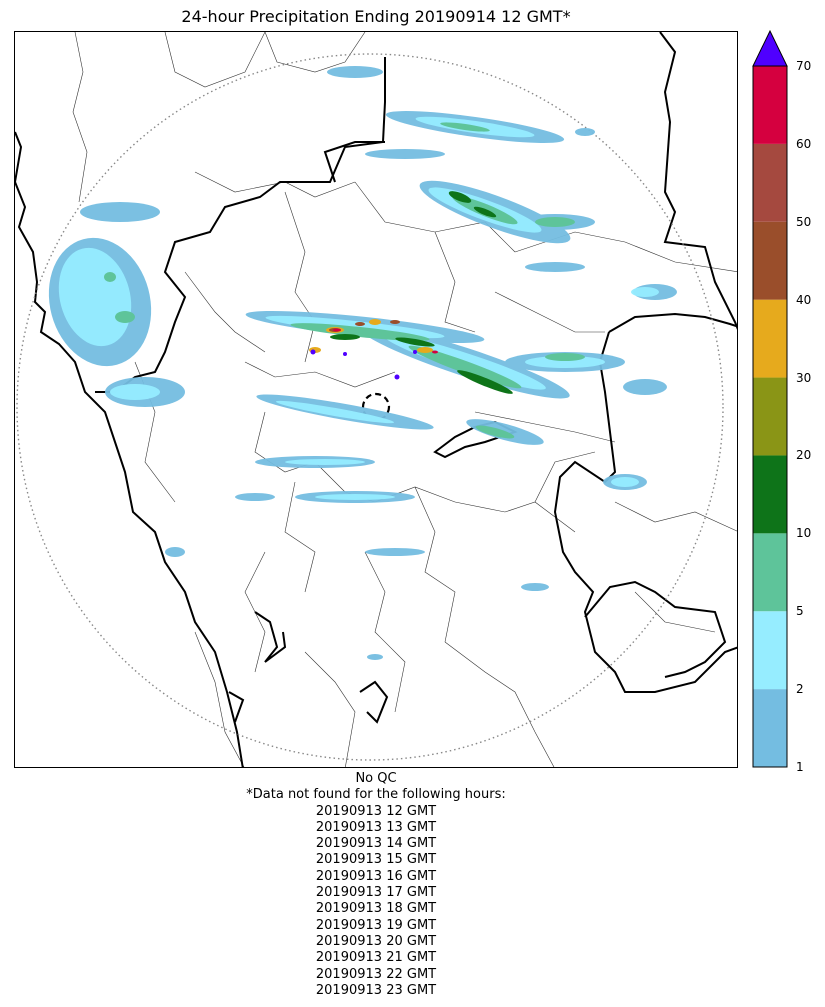 Image resolution: width=825 pixels, height=1007 pixels. I want to click on colorbar-tick-label: 60, so click(804, 143).